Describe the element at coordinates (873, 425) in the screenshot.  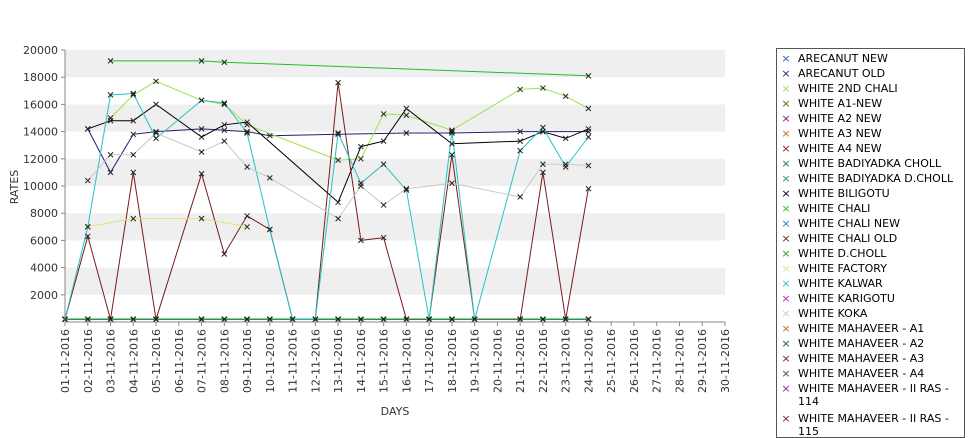
I see `legend-label: WHITE MAHAVEER - II RAS - 115` at that location.